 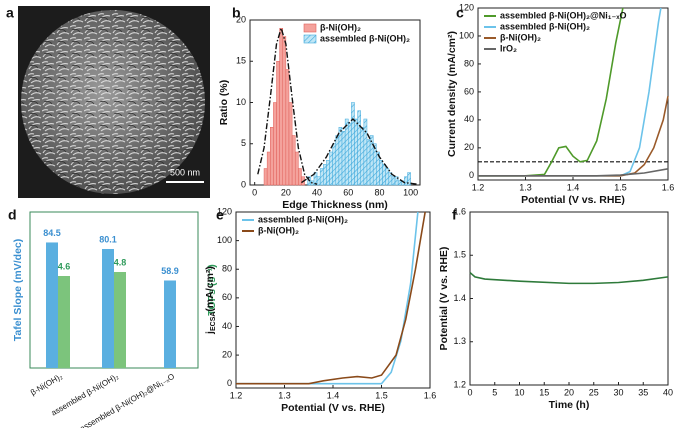 I want to click on y-axis-label: Tafel Slope (mV/dec), so click(x=18, y=290).